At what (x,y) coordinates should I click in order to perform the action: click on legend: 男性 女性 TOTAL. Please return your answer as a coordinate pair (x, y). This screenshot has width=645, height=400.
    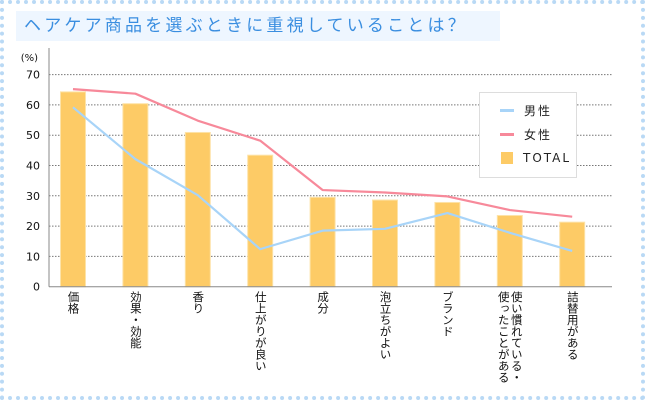
    Looking at the image, I should click on (528, 135).